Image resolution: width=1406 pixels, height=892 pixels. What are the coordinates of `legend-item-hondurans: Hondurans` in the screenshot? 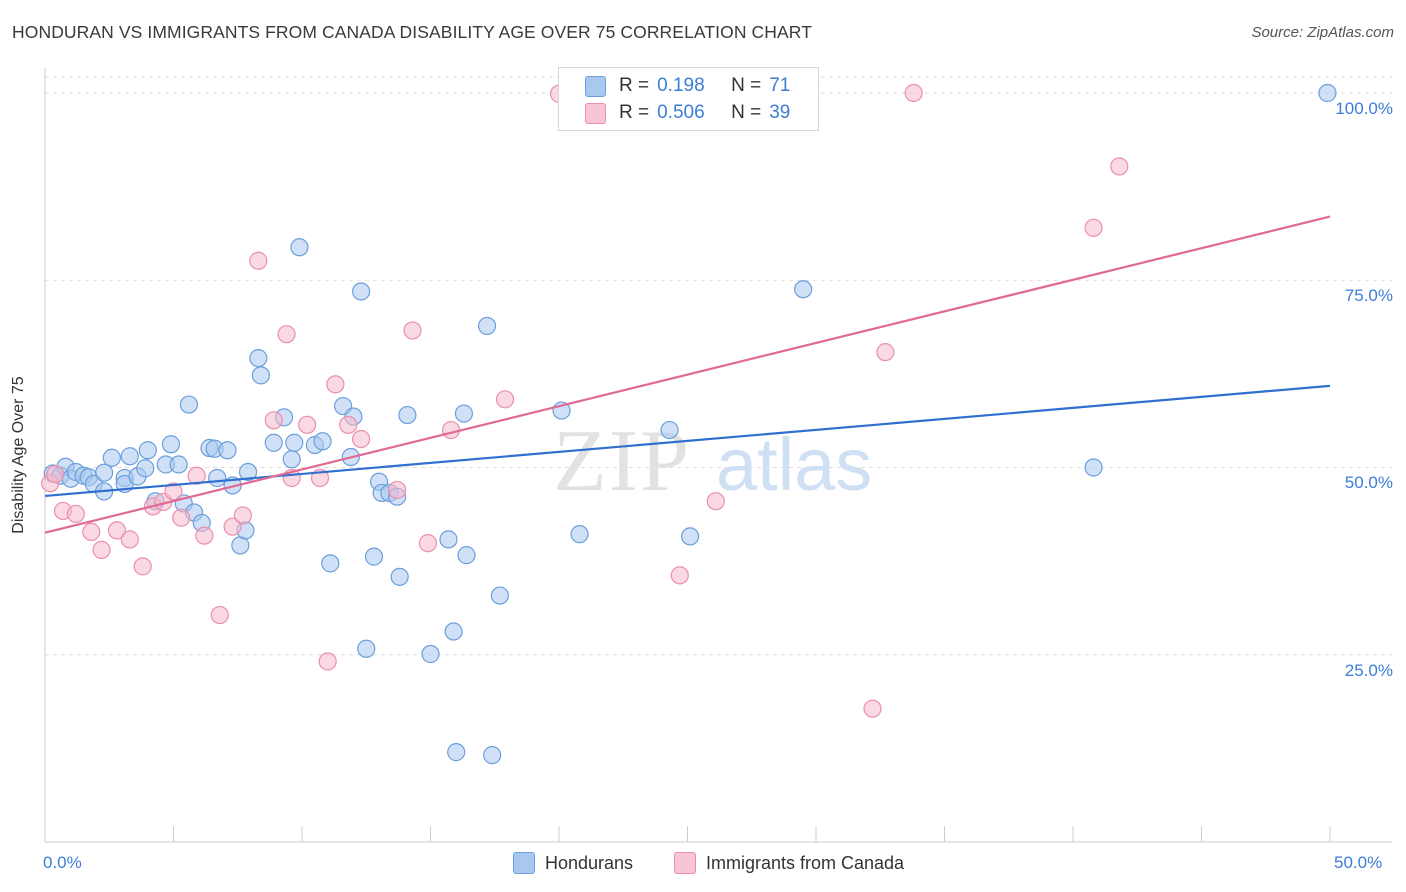 It's located at (573, 863).